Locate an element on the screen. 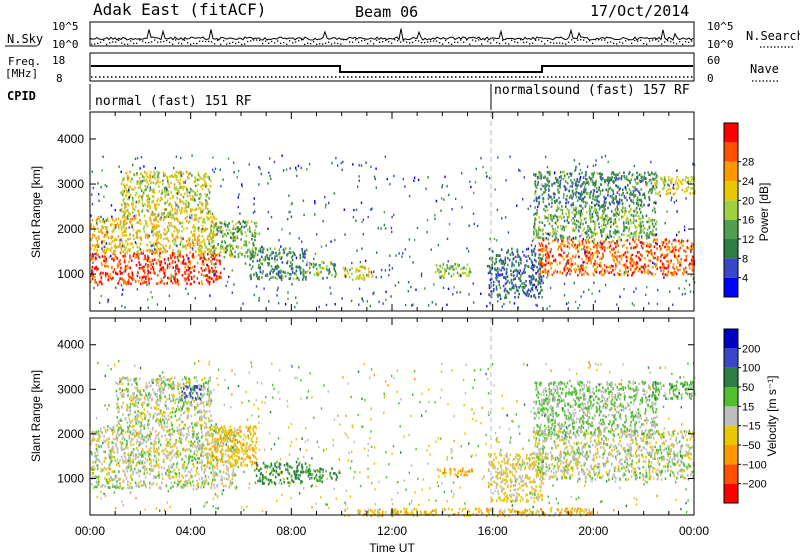 This screenshot has height=554, width=800. power-colorbar-label: Power [dB] is located at coordinates (764, 212).